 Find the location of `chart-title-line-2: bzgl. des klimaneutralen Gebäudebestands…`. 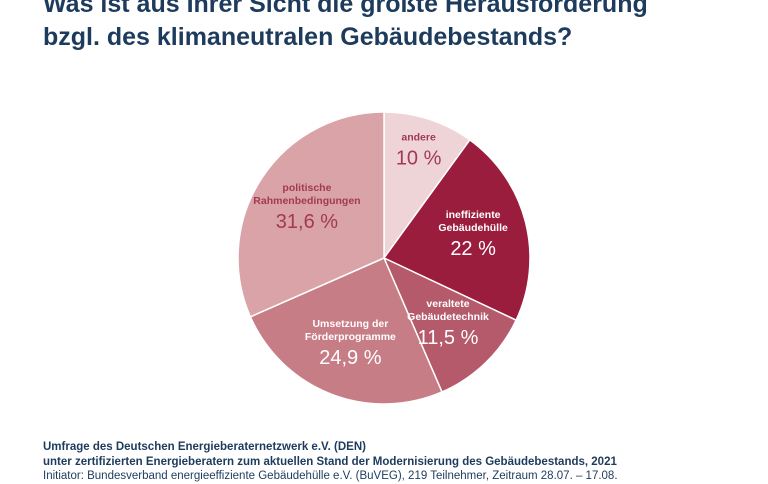

chart-title-line-2: bzgl. des klimaneutralen Gebäudebestands… is located at coordinates (308, 37).